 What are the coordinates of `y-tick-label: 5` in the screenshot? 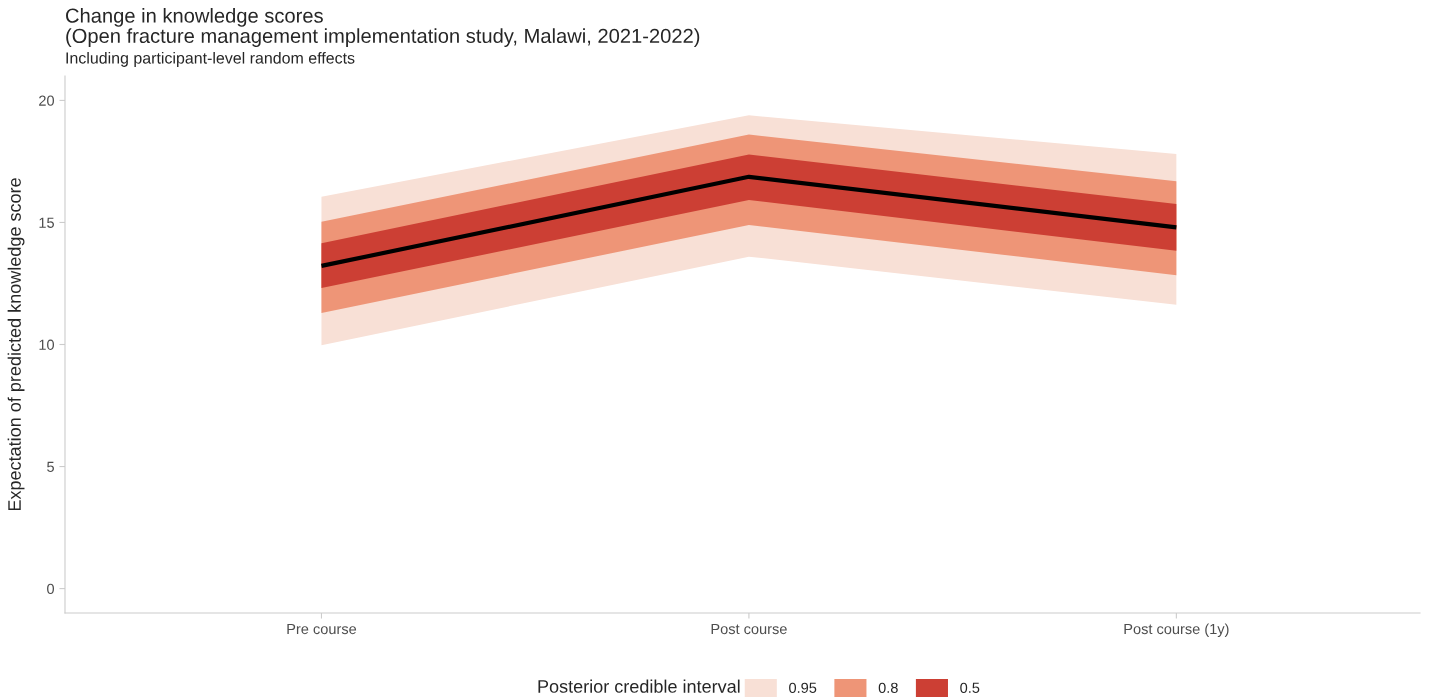 It's located at (50, 466).